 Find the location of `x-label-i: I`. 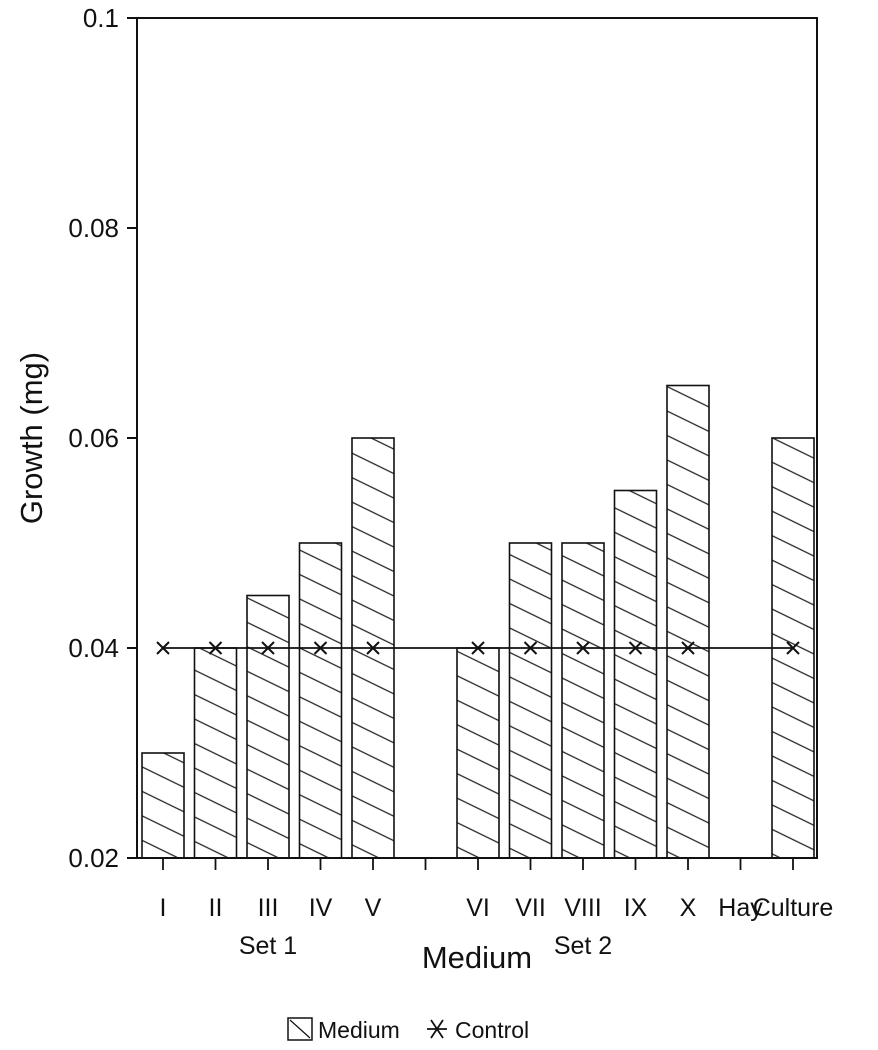

x-label-i: I is located at coordinates (163, 908).